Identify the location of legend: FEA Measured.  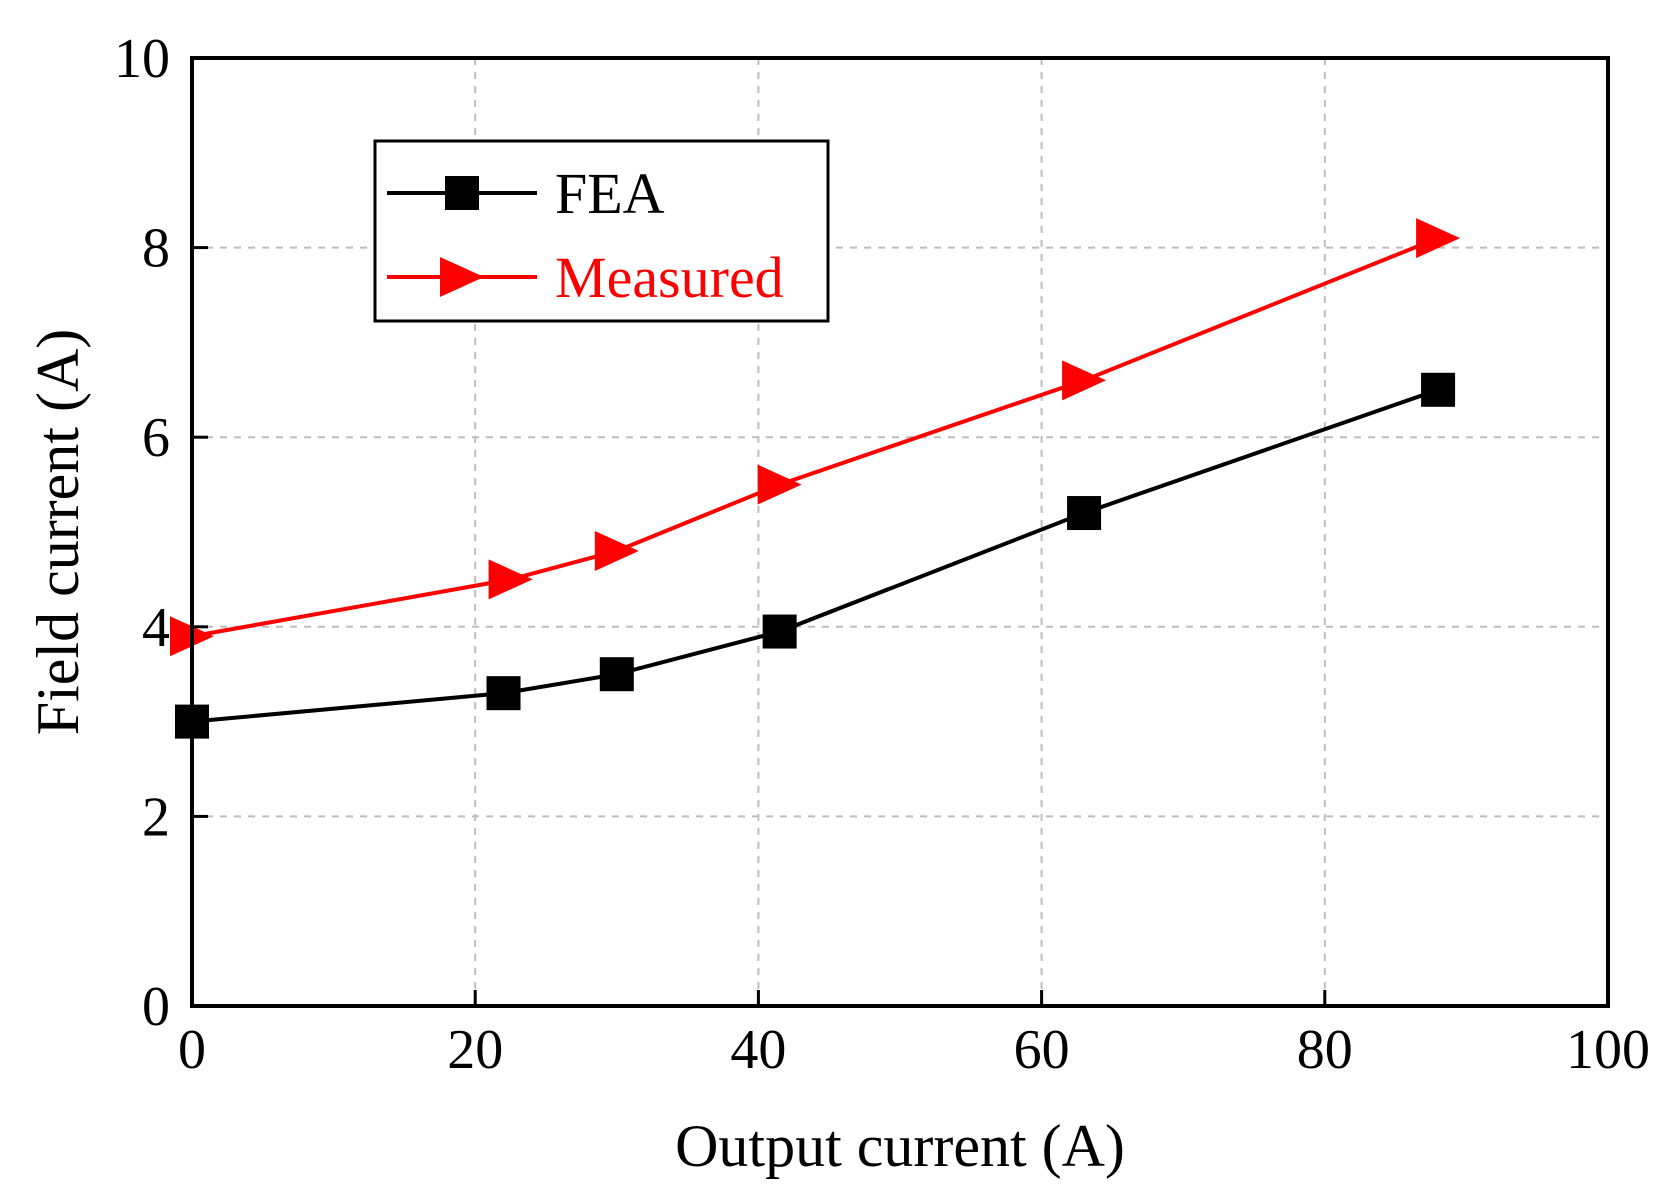
(601, 231).